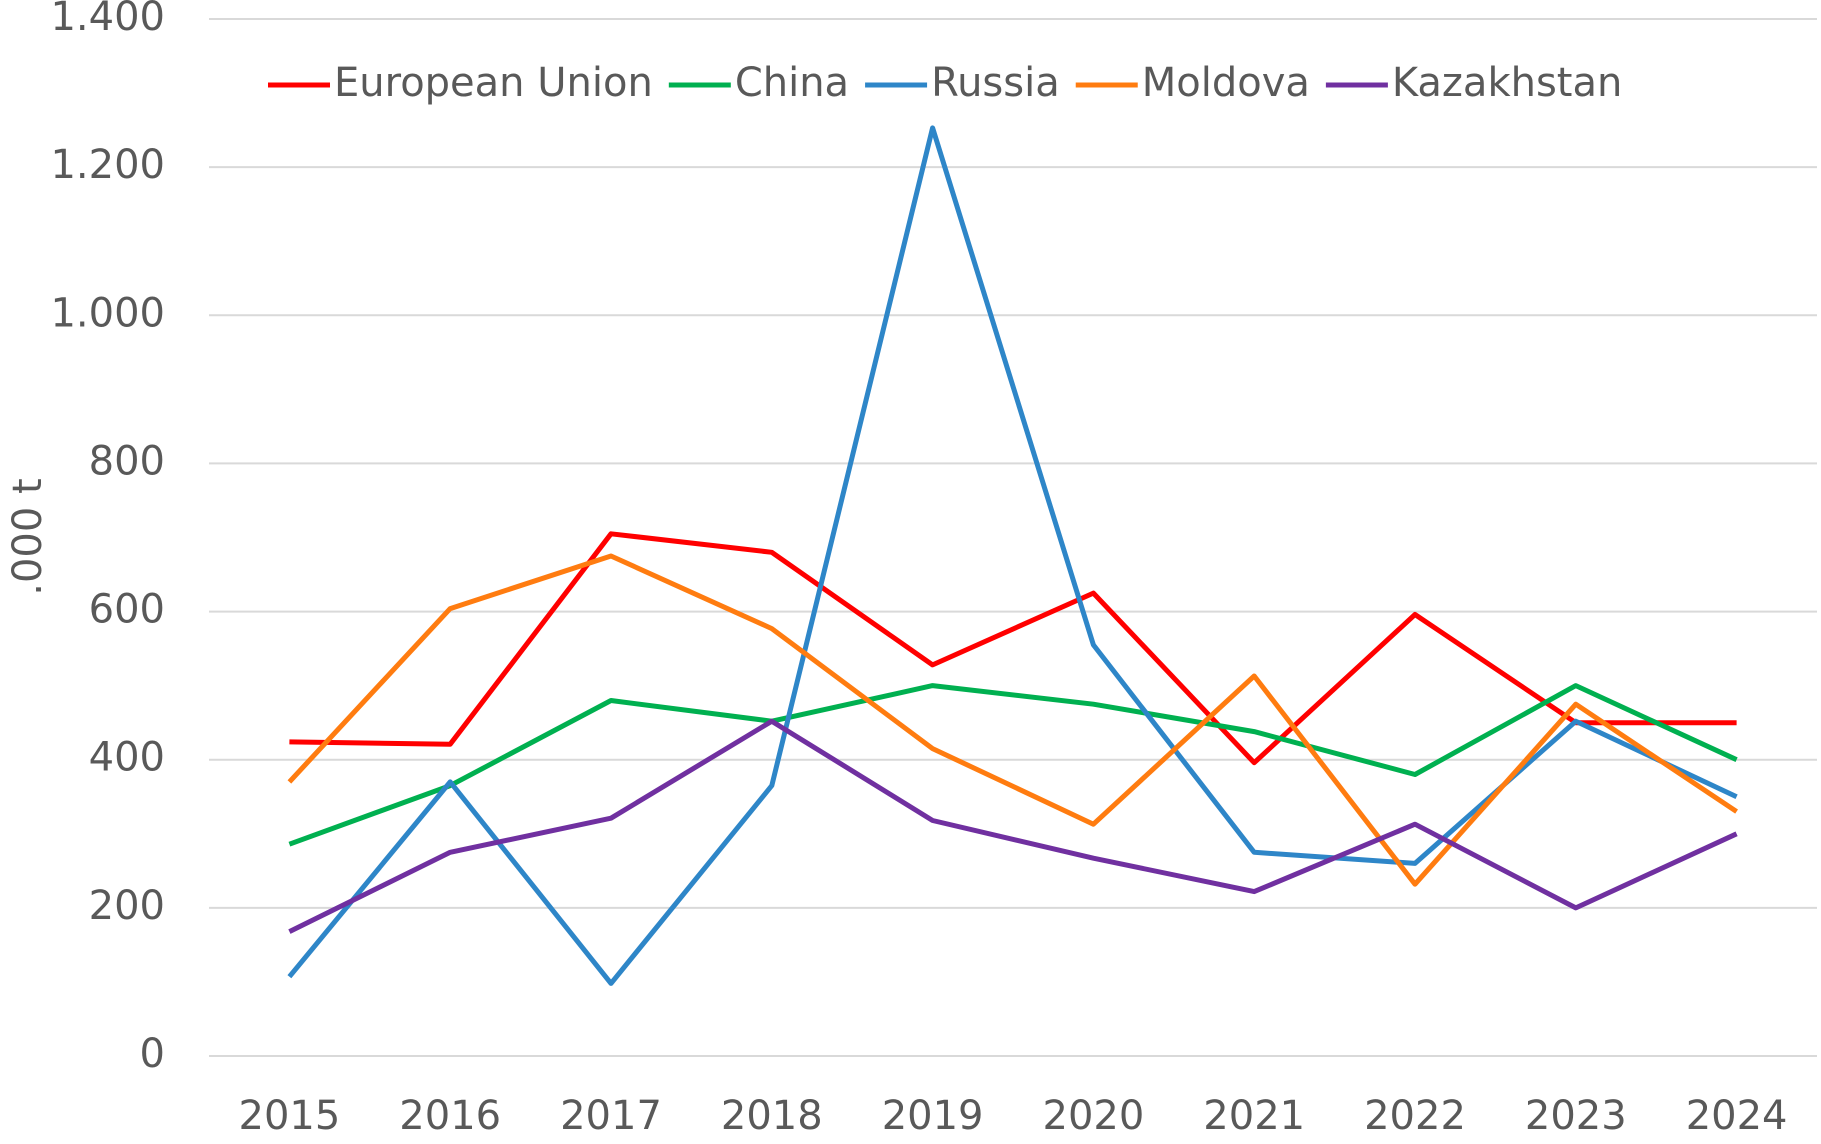 The height and width of the screenshot is (1144, 1821). Describe the element at coordinates (127, 758) in the screenshot. I see `y-tick-label: 400` at that location.